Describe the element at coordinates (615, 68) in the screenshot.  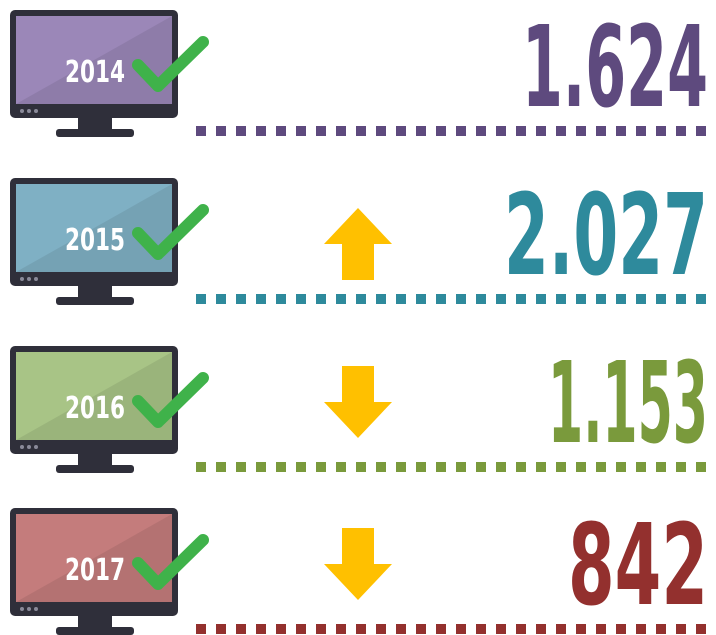
I see `value-text: 1.624` at that location.